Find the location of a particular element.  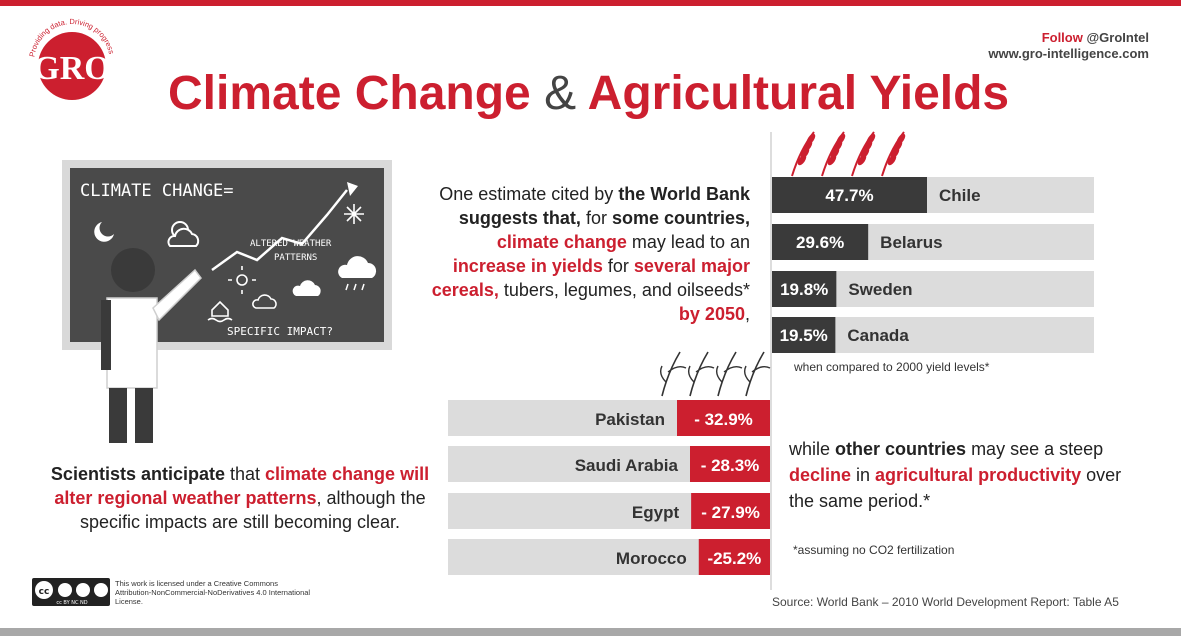

increase-bar-sweden is located at coordinates (804, 289).